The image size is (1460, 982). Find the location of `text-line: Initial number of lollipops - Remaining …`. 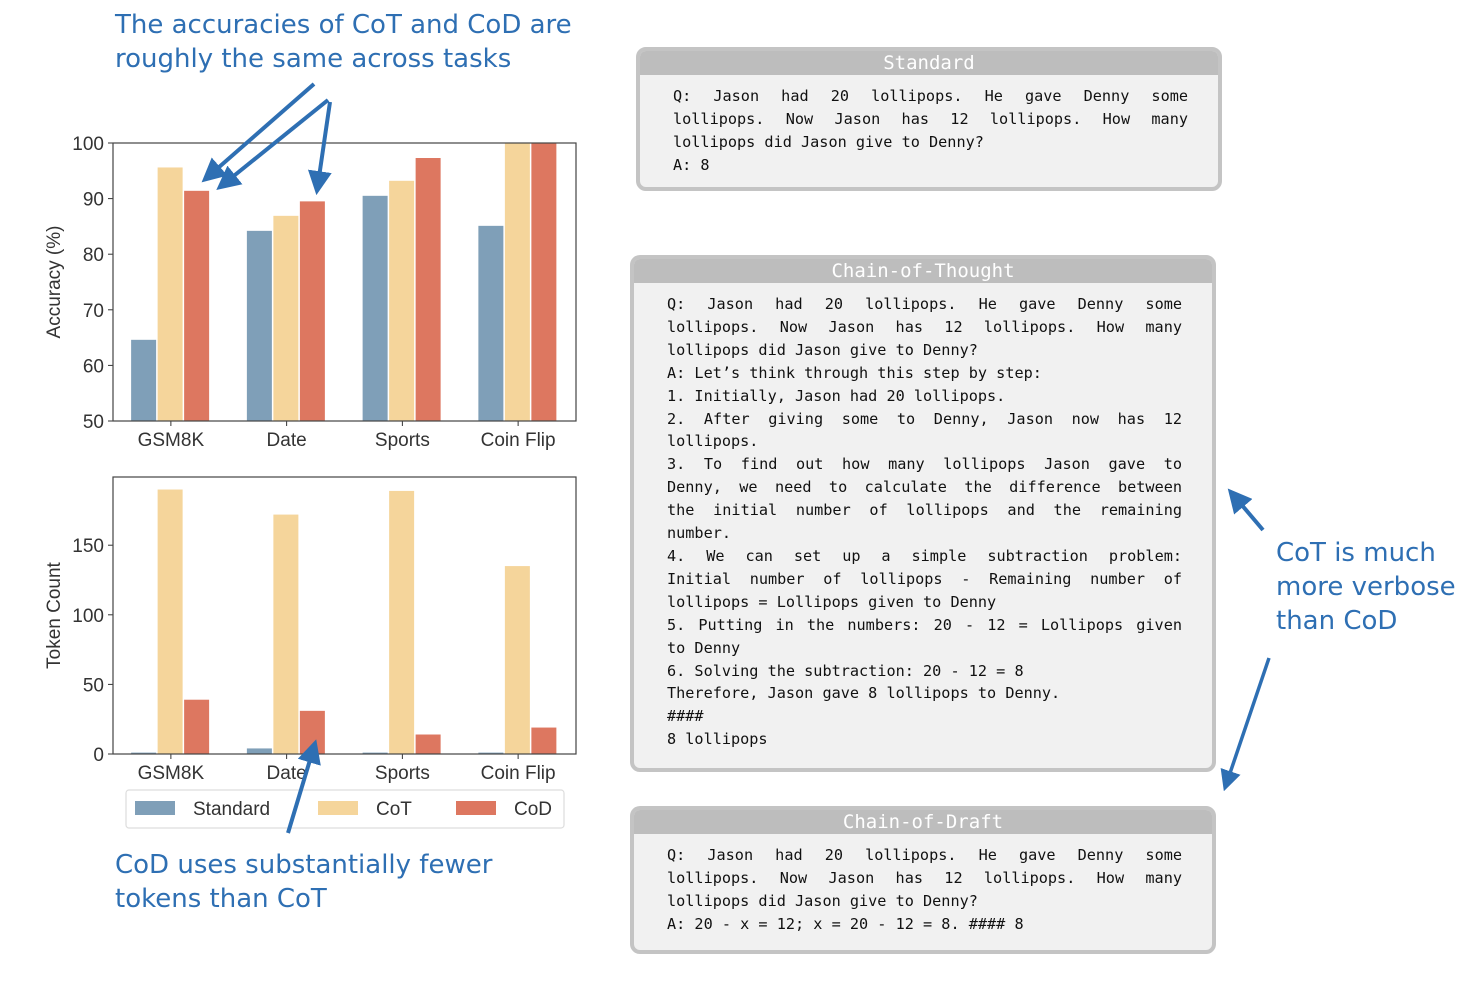

text-line: Initial number of lollipops - Remaining … is located at coordinates (924, 578).